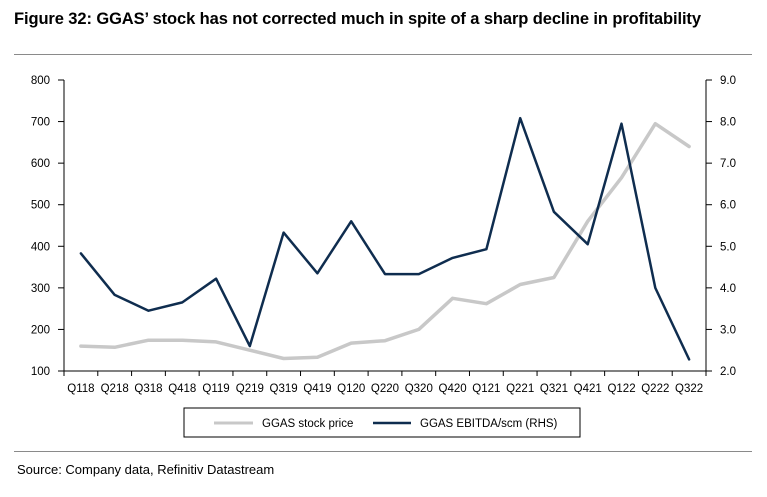 Image resolution: width=767 pixels, height=497 pixels. I want to click on legend-box, so click(382, 422).